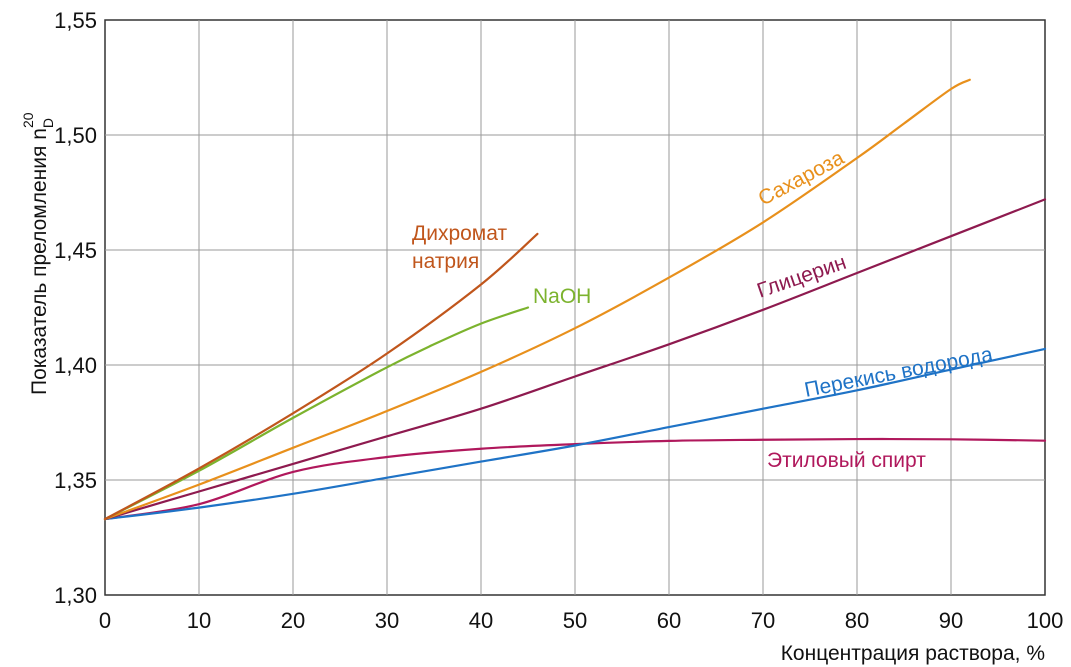  I want to click on y-axis-label-main: Показатель преломления n, so click(39, 261).